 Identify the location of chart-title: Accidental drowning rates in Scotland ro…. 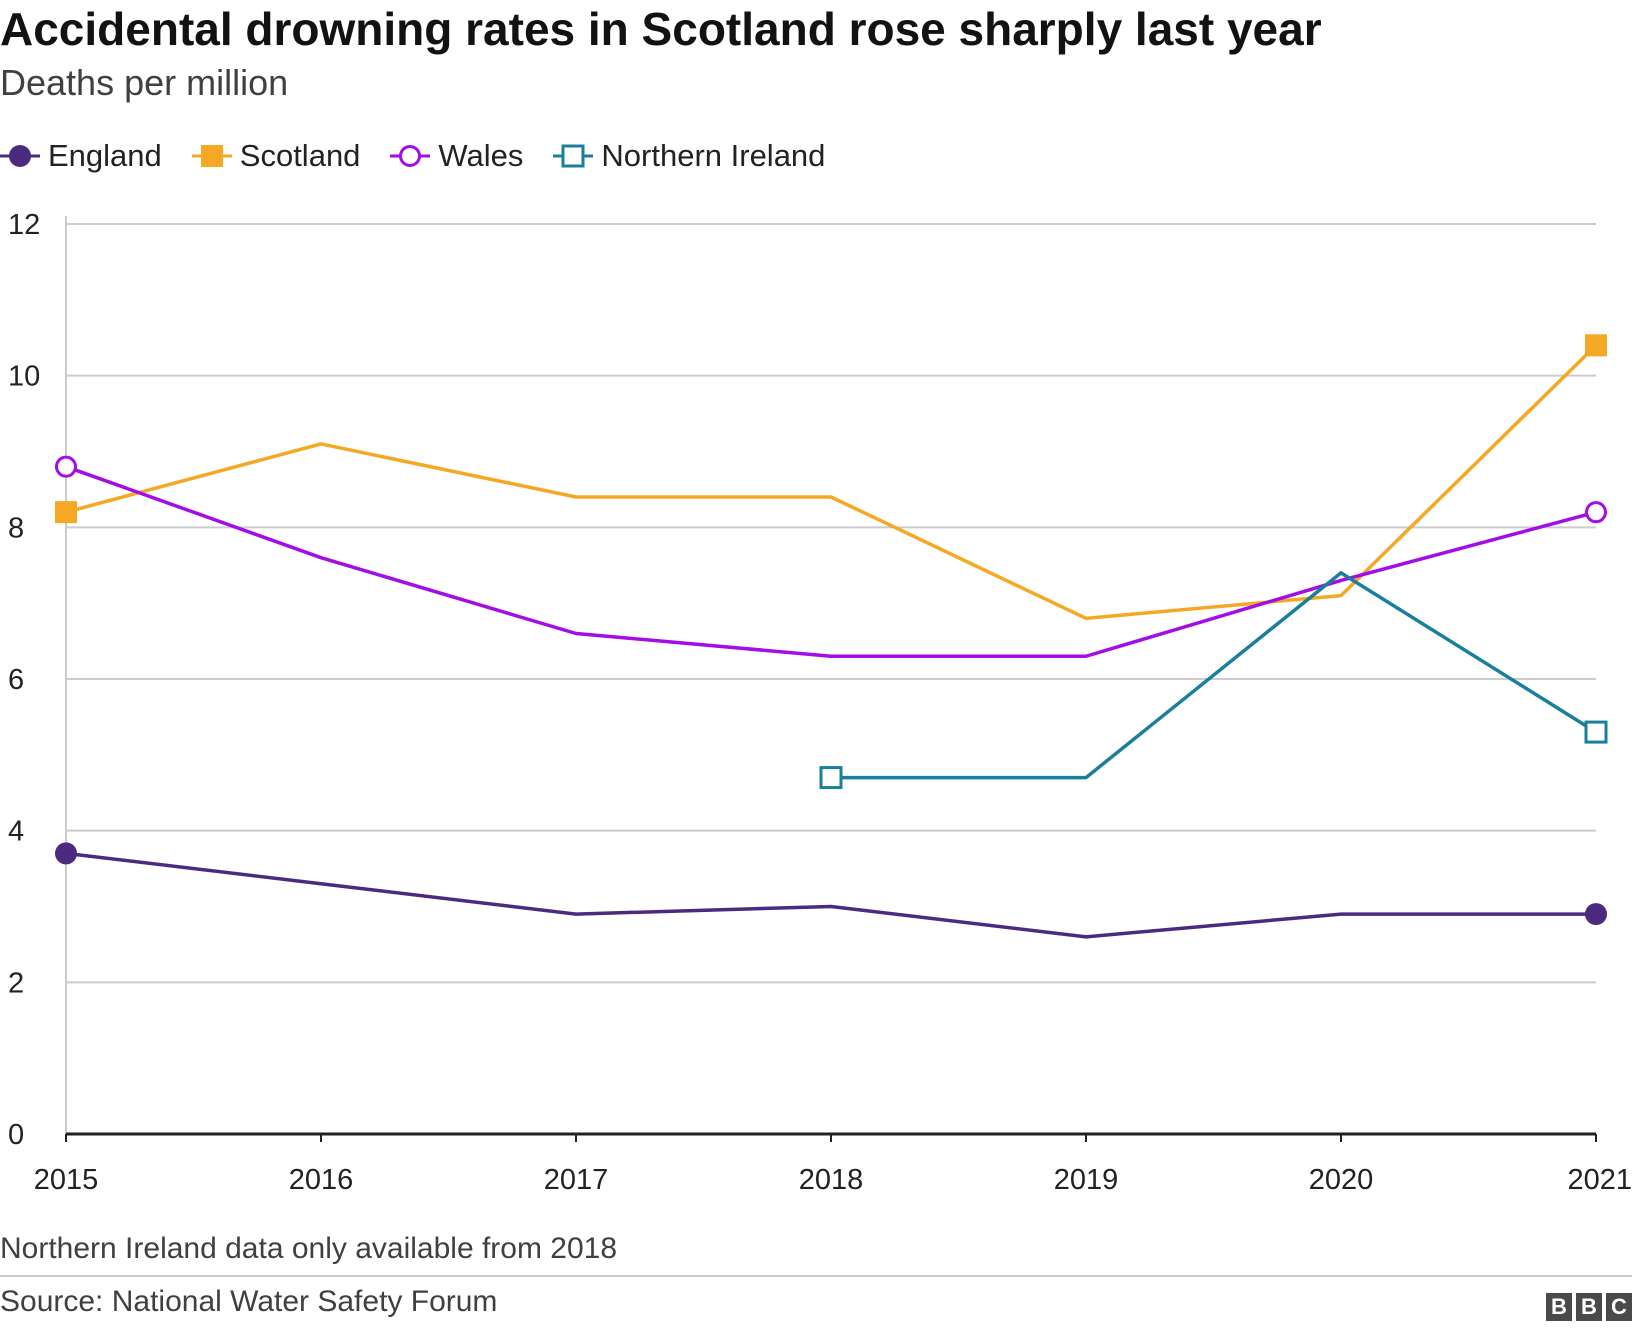
(661, 29).